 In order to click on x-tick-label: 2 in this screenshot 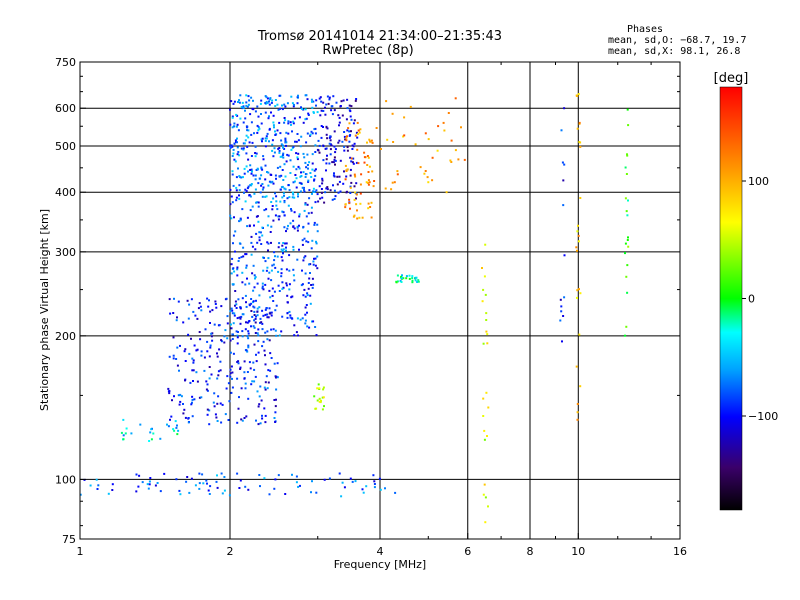, I will do `click(230, 551)`.